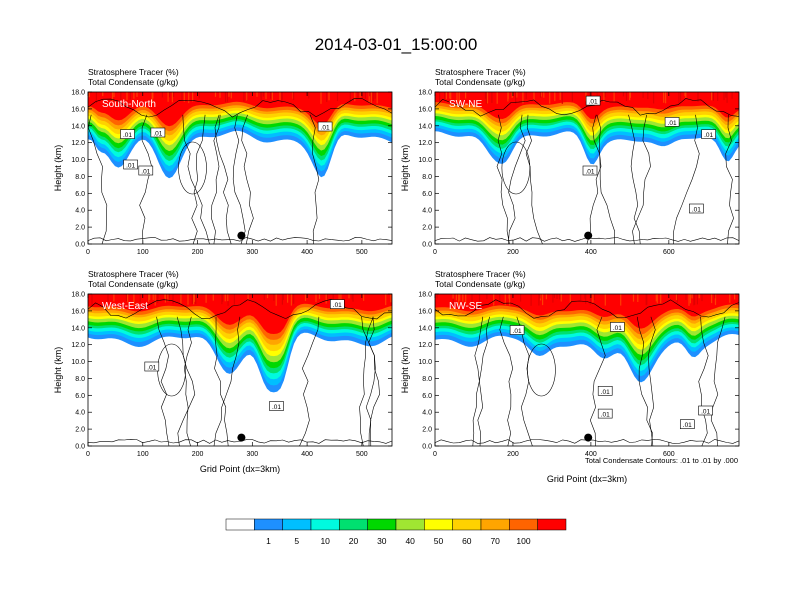 The width and height of the screenshot is (792, 612). What do you see at coordinates (78, 295) in the screenshot?
I see `y-tick-label: 18.0` at bounding box center [78, 295].